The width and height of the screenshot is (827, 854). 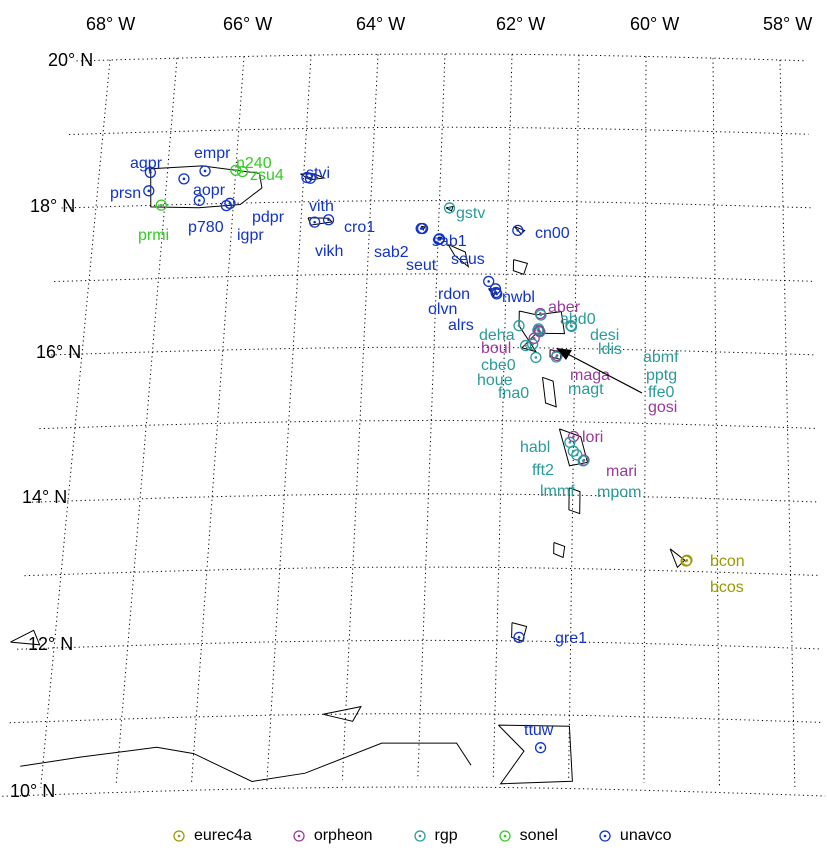 What do you see at coordinates (321, 206) in the screenshot?
I see `station-label: vith` at bounding box center [321, 206].